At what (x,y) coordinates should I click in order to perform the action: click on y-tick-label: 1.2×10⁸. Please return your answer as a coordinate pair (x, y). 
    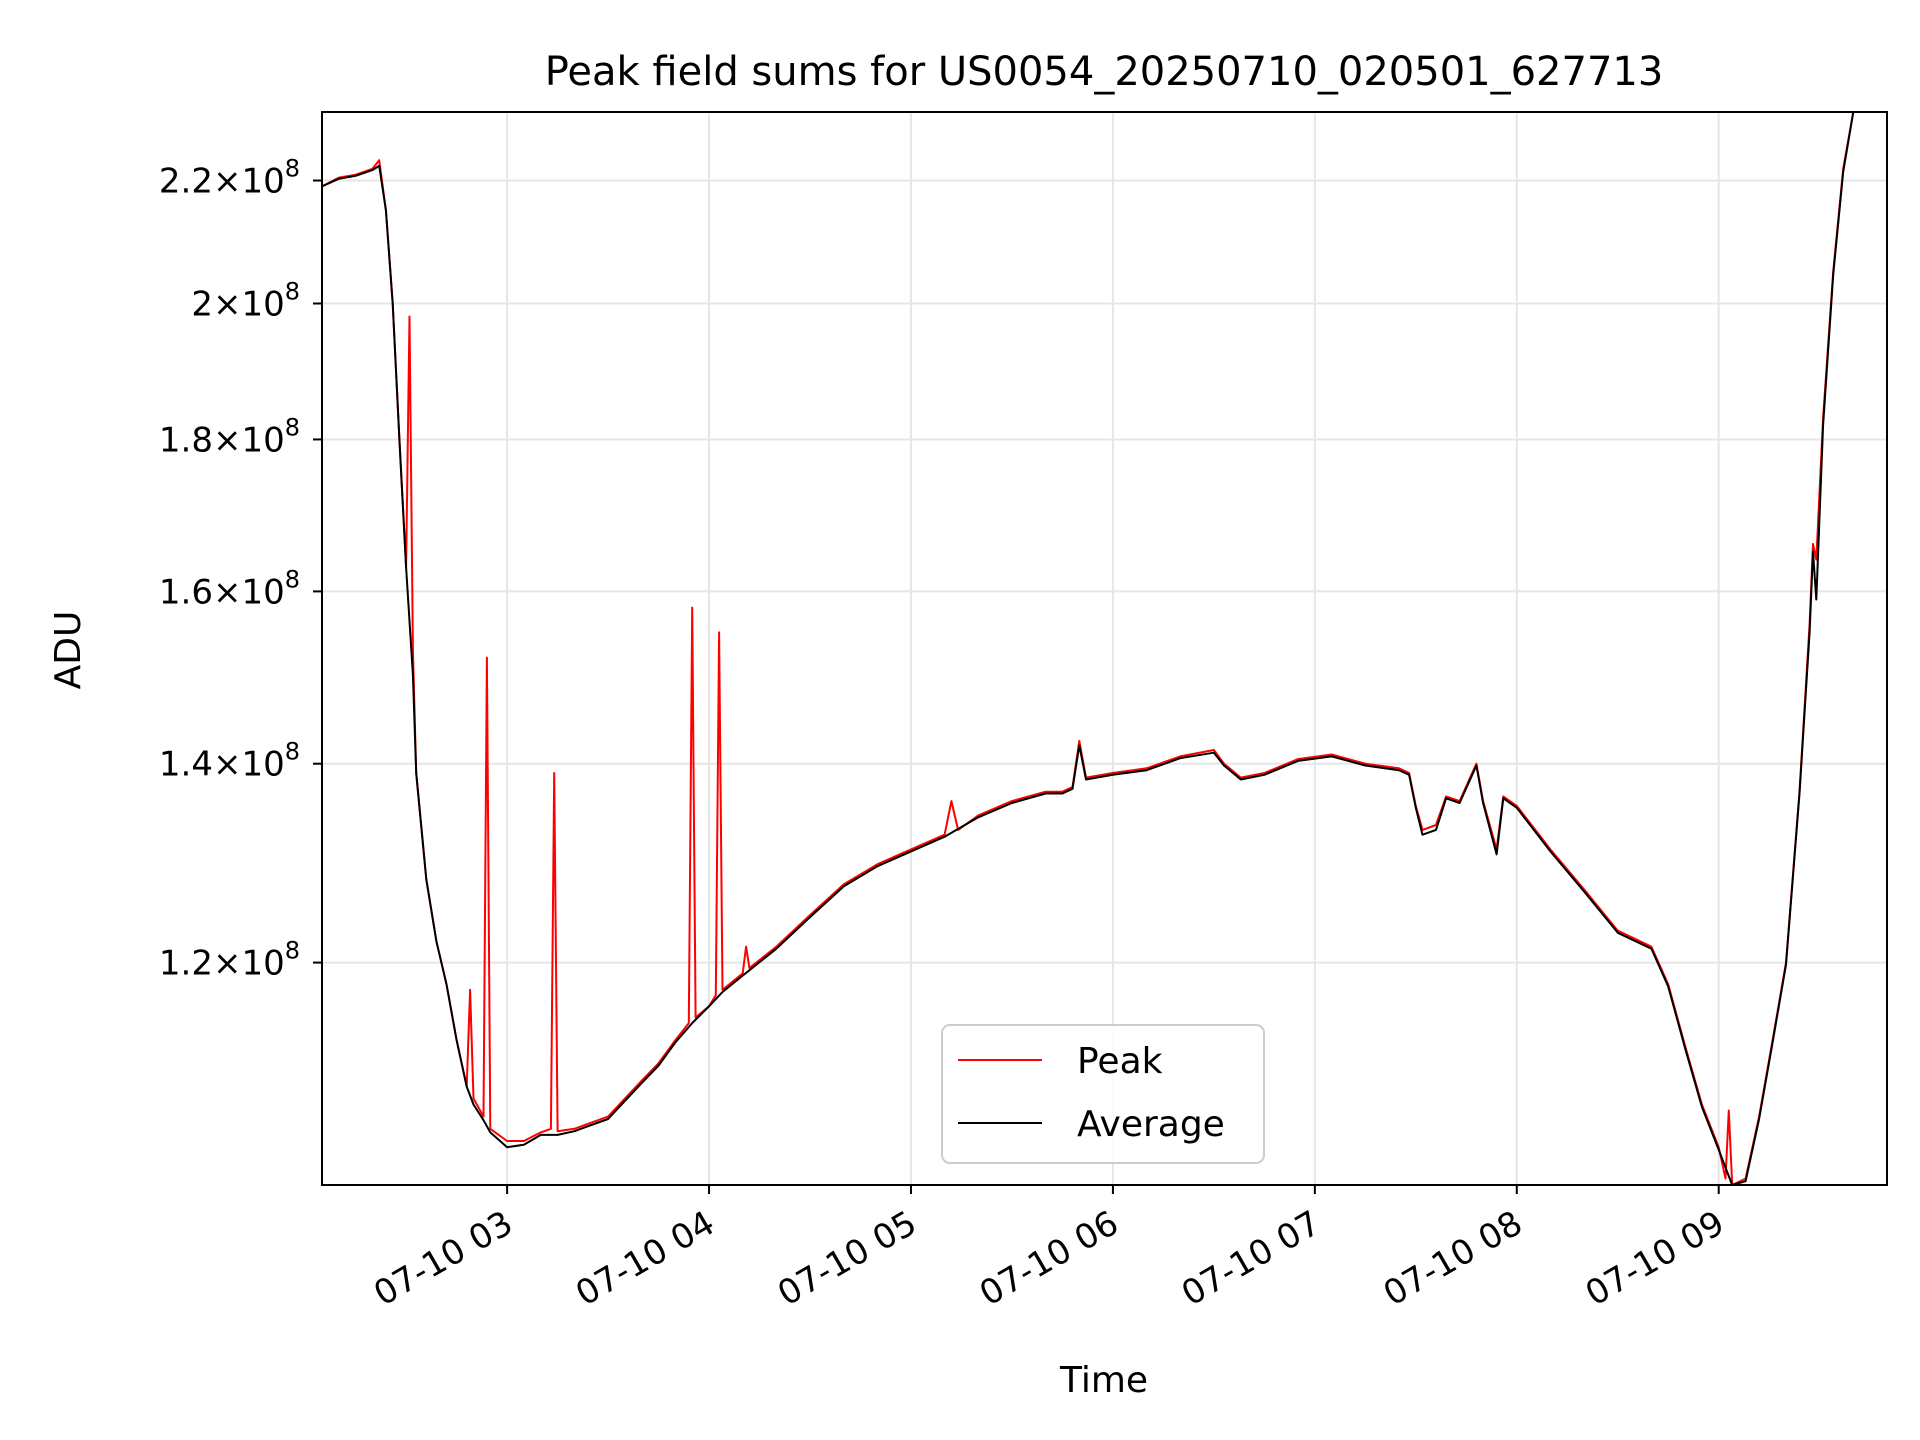
    Looking at the image, I should click on (229, 960).